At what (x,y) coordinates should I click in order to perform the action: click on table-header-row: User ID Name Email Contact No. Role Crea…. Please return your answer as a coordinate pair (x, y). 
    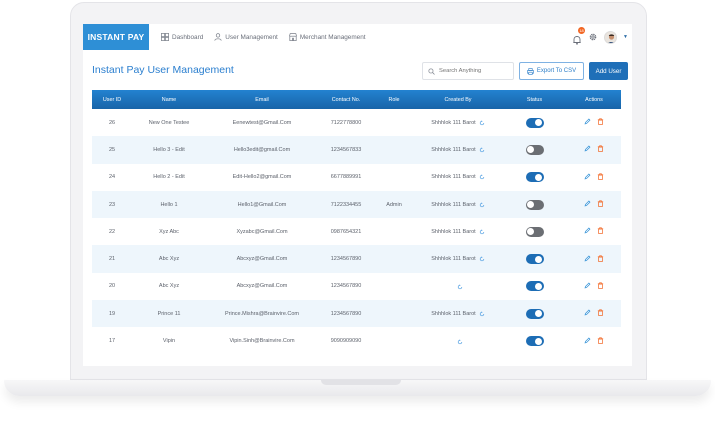
    Looking at the image, I should click on (356, 99).